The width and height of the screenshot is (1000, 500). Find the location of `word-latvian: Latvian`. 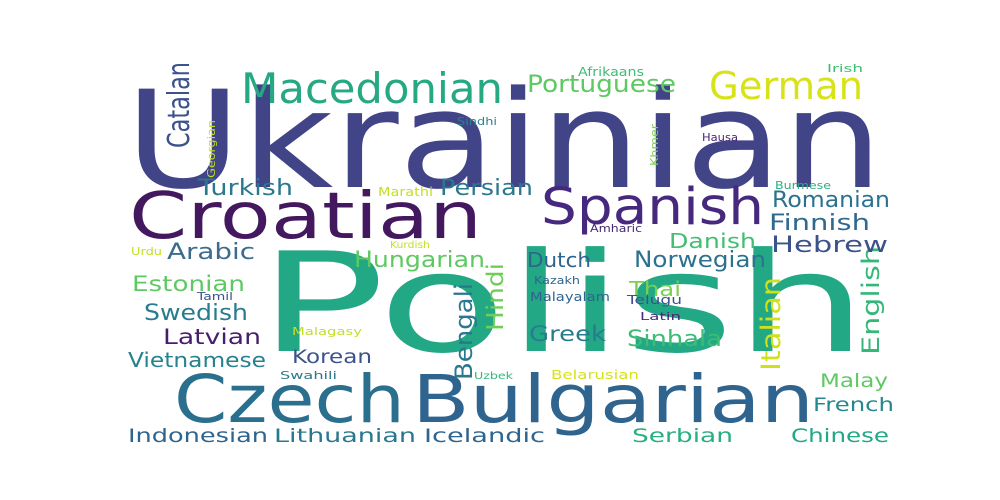

word-latvian: Latvian is located at coordinates (212, 337).